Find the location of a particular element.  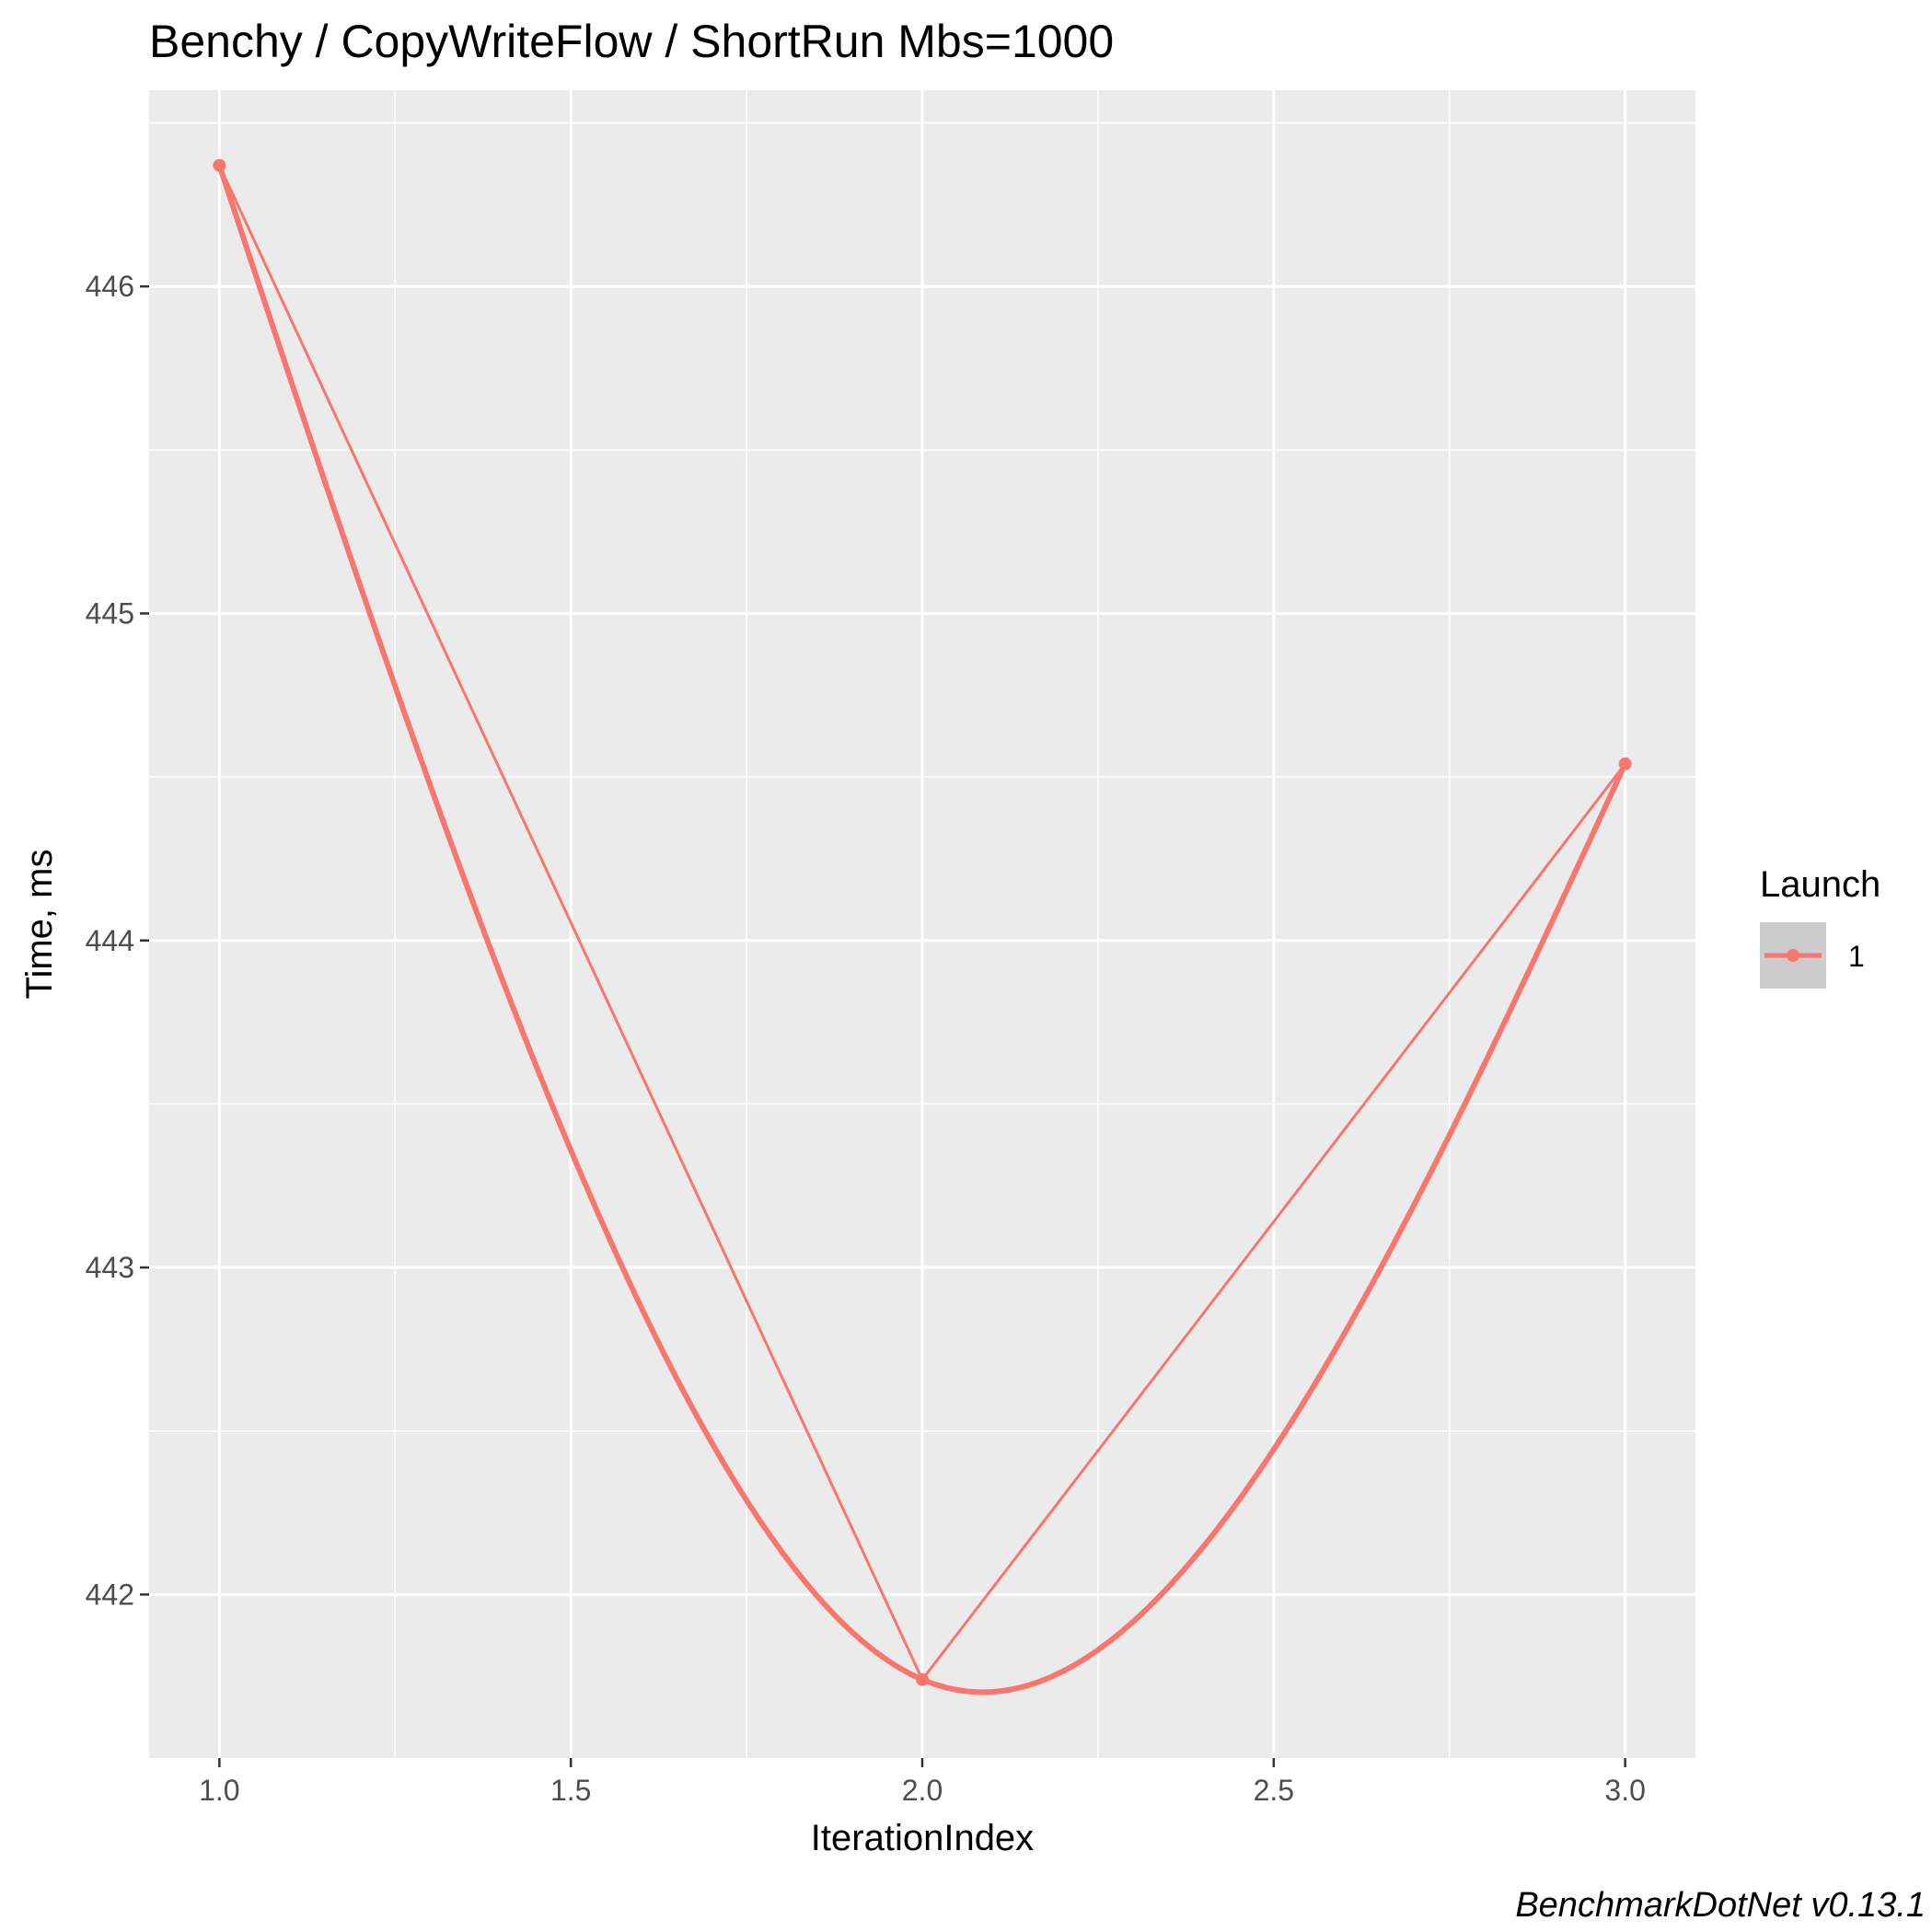

x-tick-label: 3.0 is located at coordinates (1625, 1791).